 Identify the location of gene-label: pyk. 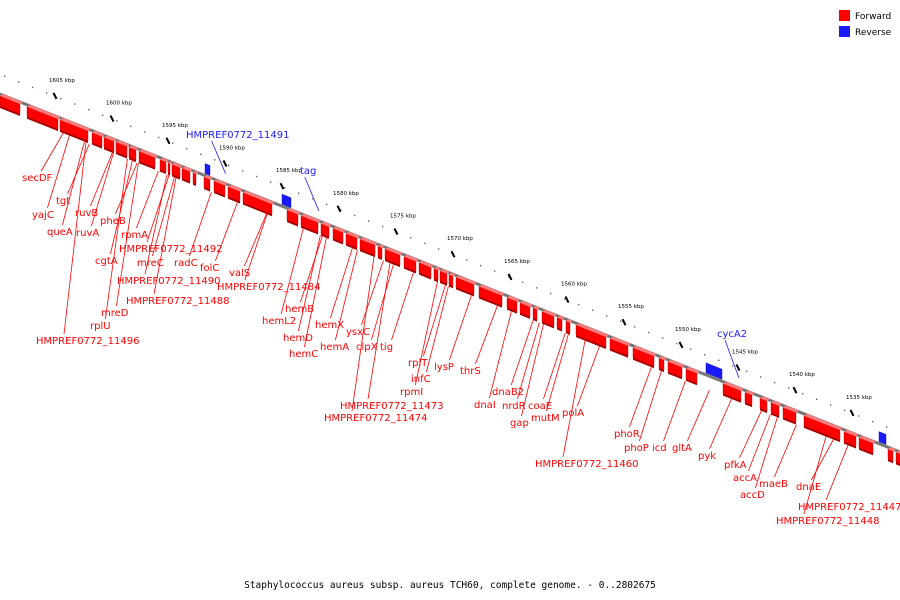
(707, 456).